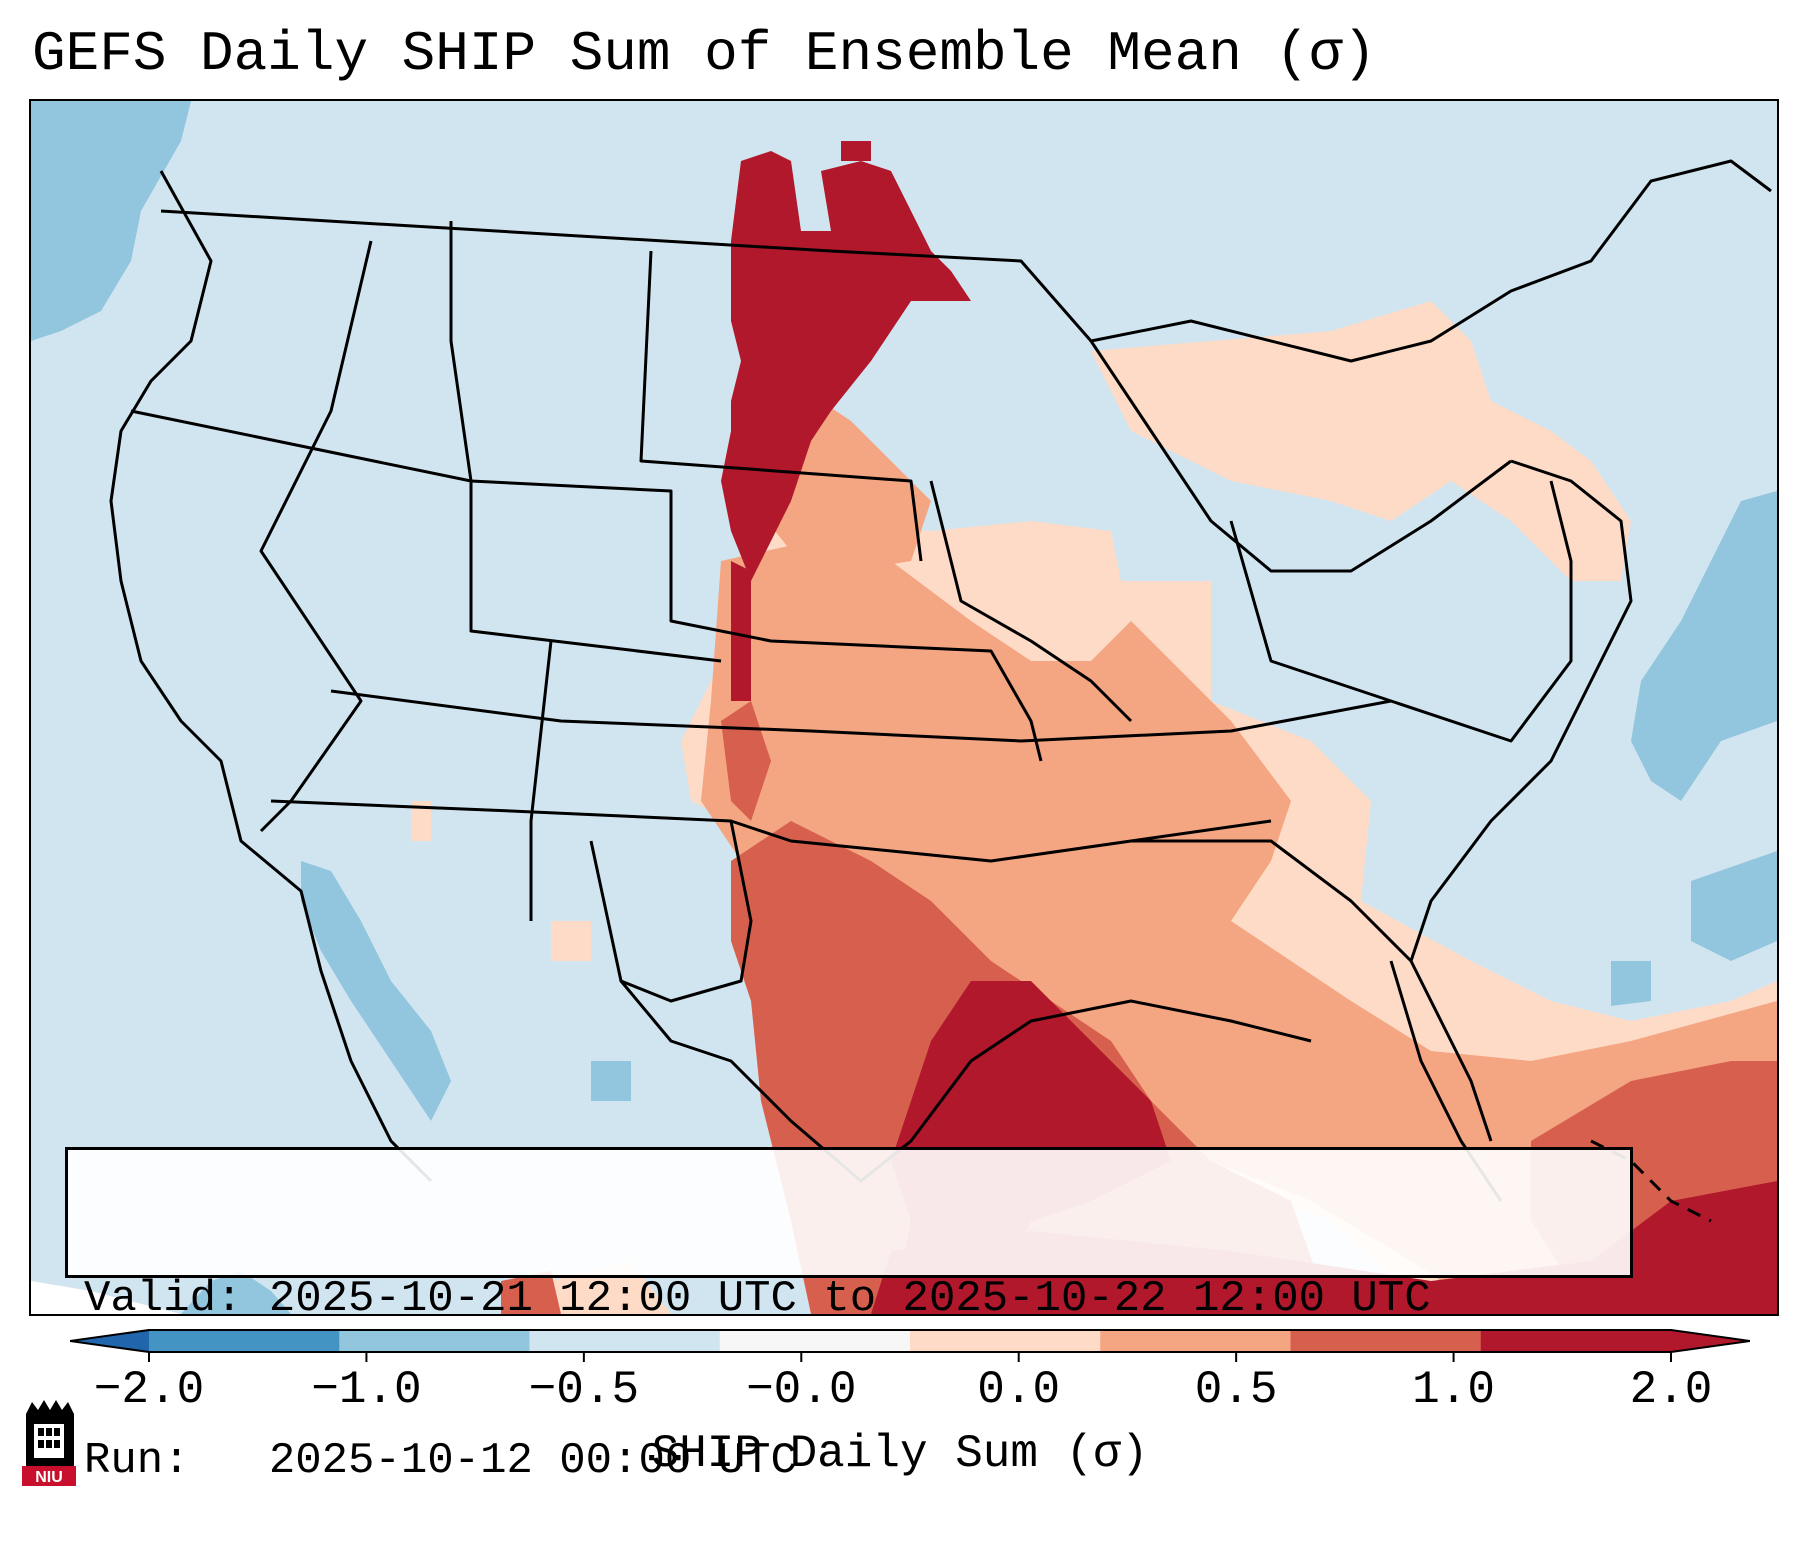 Image resolution: width=1803 pixels, height=1542 pixels. What do you see at coordinates (111, 221) in the screenshot?
I see `pacific-nw-negative` at bounding box center [111, 221].